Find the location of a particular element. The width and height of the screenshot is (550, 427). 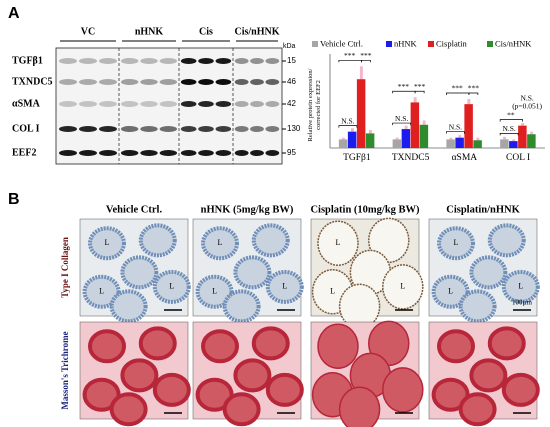

lane-group-label: nHNK is located at coordinates (149, 31).